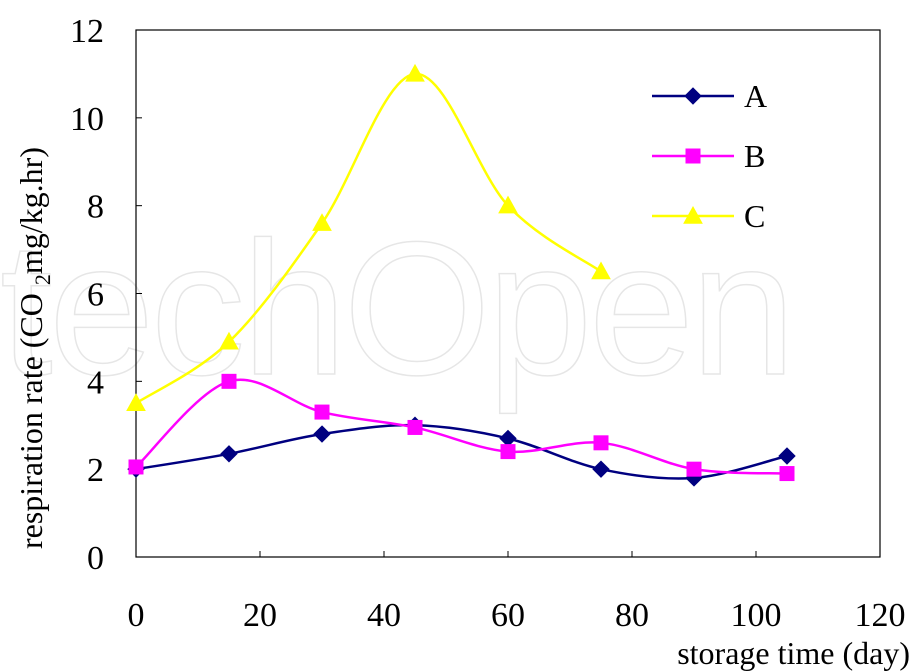 The height and width of the screenshot is (672, 912). Describe the element at coordinates (632, 615) in the screenshot. I see `x-tick-label: 80` at that location.